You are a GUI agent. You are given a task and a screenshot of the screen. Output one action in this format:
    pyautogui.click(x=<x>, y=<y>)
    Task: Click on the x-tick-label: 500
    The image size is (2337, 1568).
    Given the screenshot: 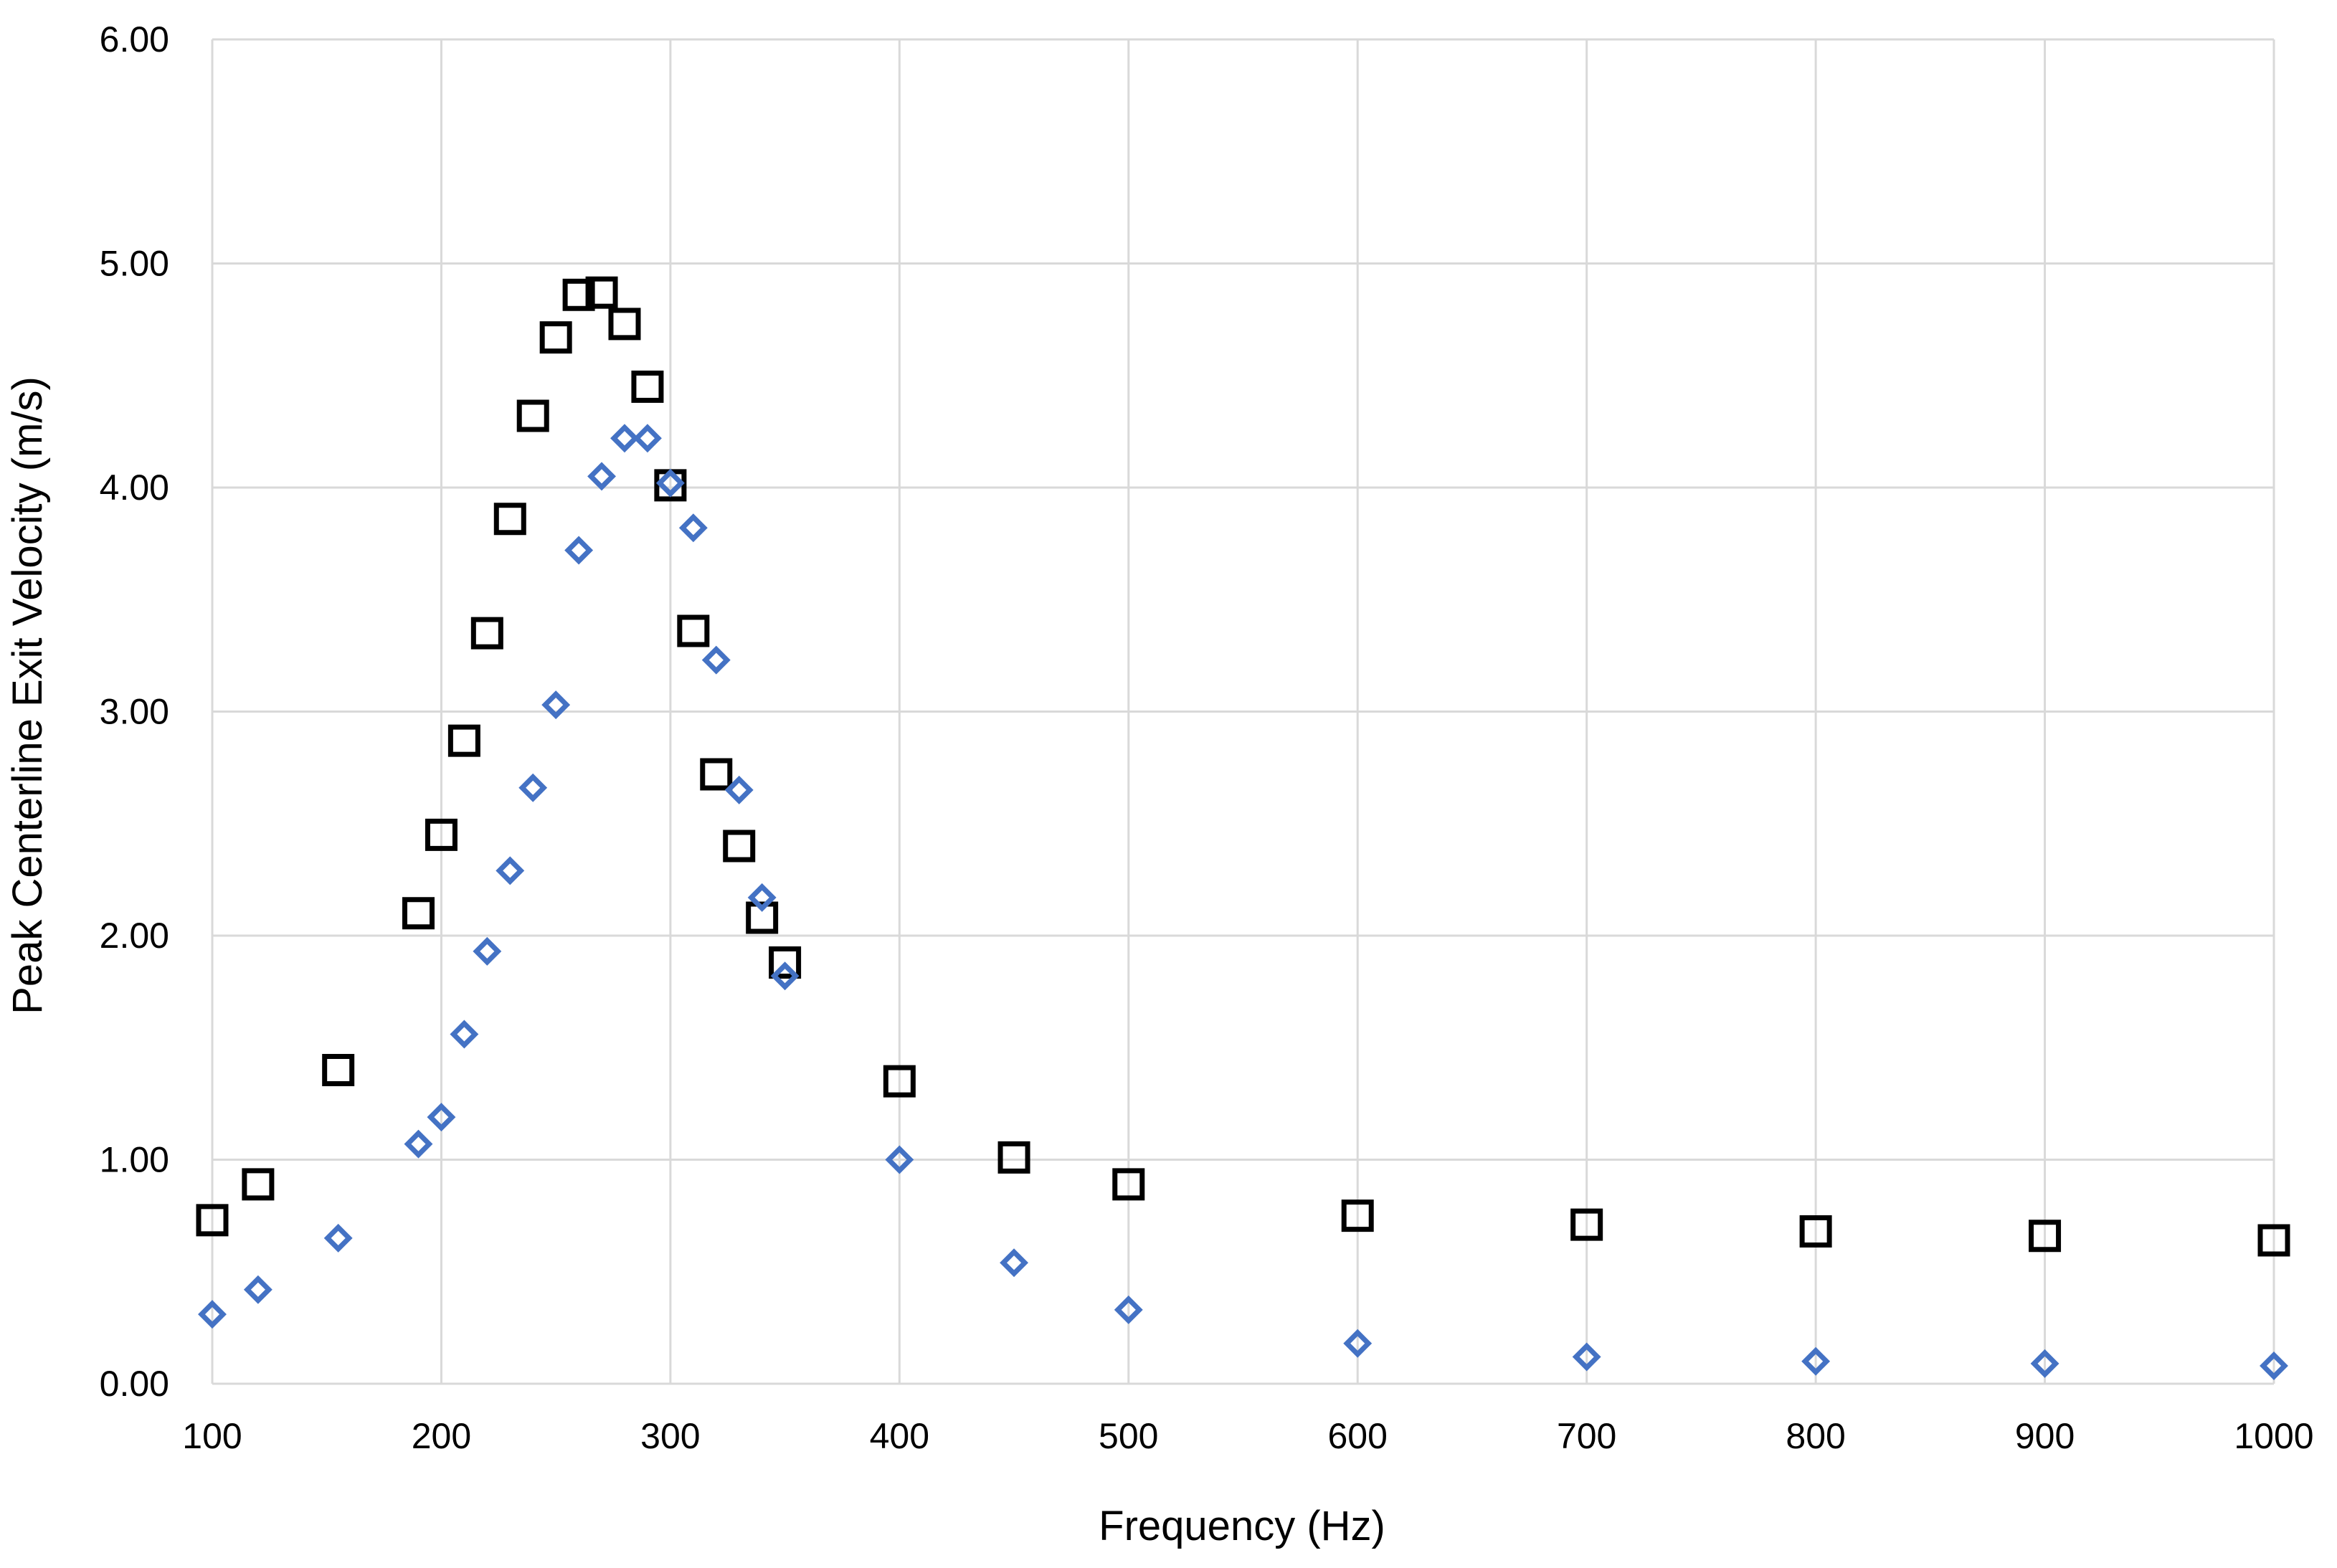 What is the action you would take?
    pyautogui.click(x=1128, y=1436)
    